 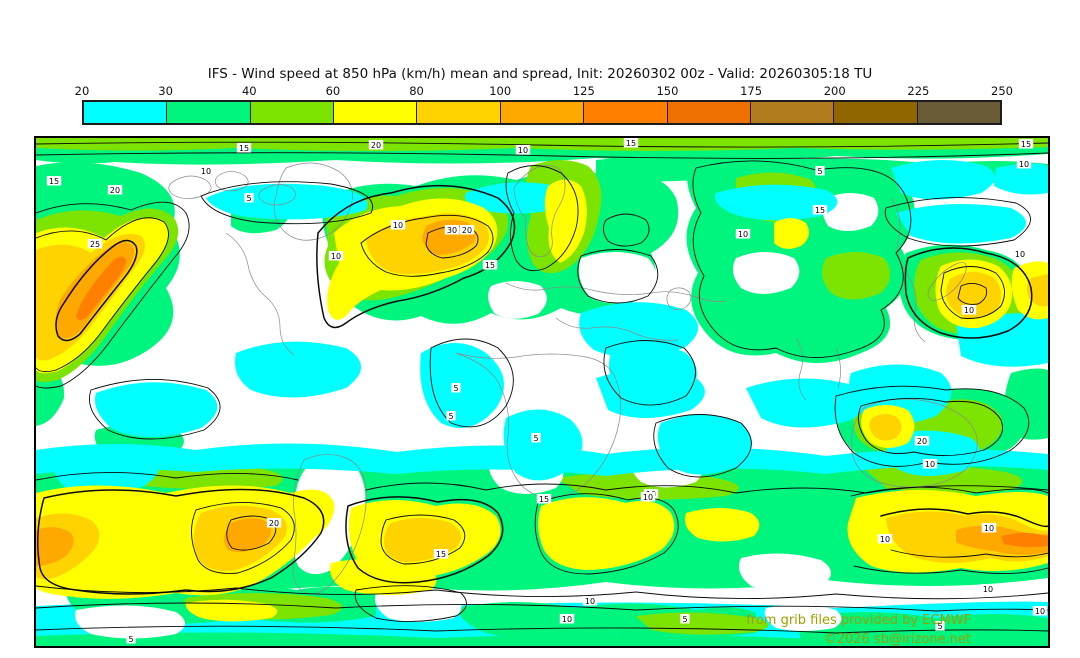 I want to click on colorbar-tick: 150, so click(x=667, y=91).